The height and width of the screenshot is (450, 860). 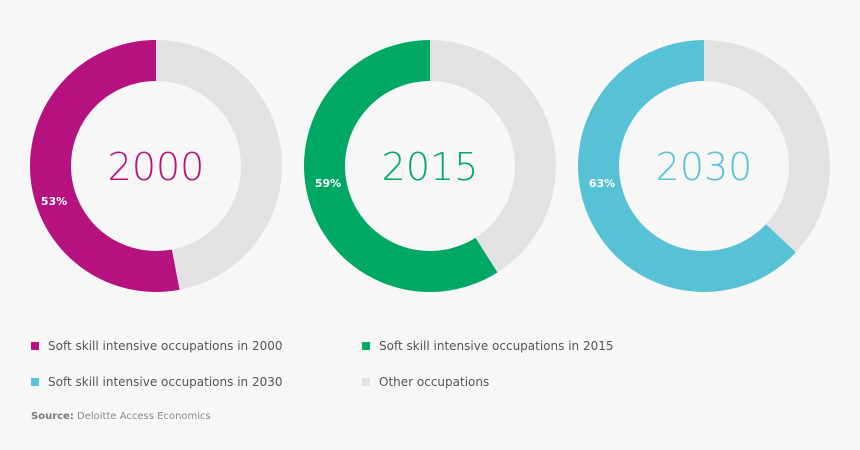 I want to click on legend-item-2030: Soft skill intensive occupations in 2030, so click(x=157, y=382).